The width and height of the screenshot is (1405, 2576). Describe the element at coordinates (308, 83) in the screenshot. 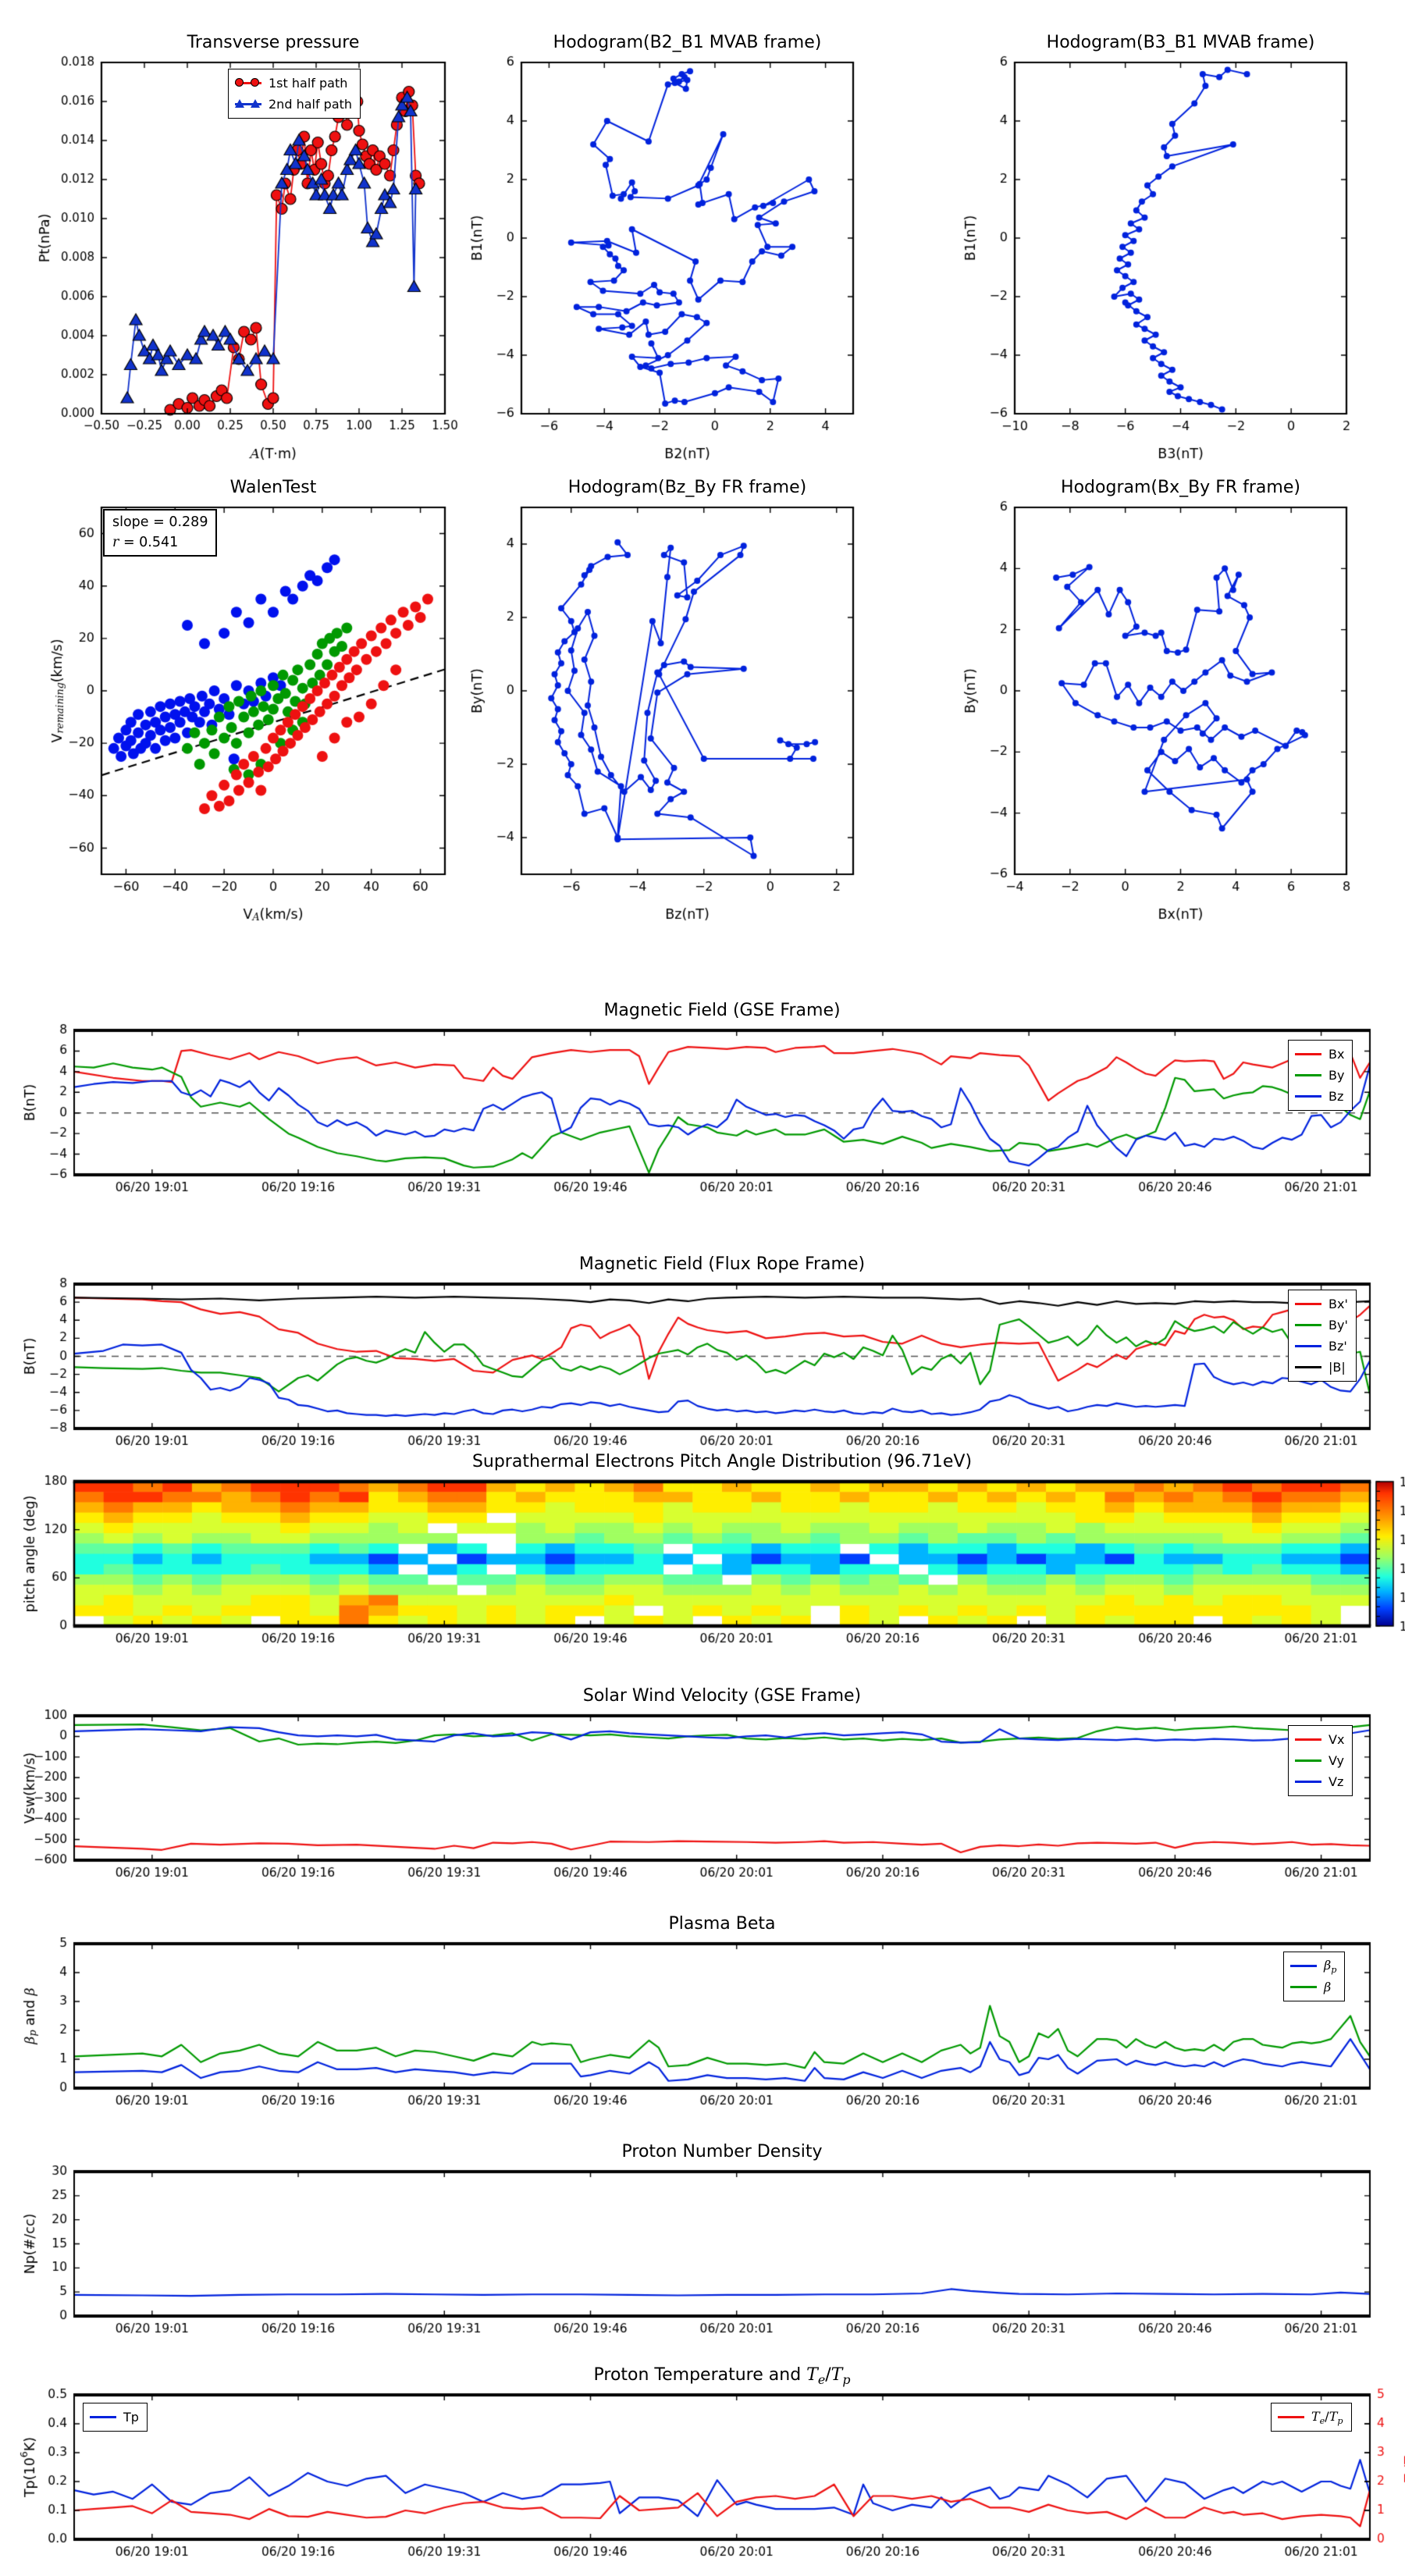

I see `legend-label: 1st half path` at that location.